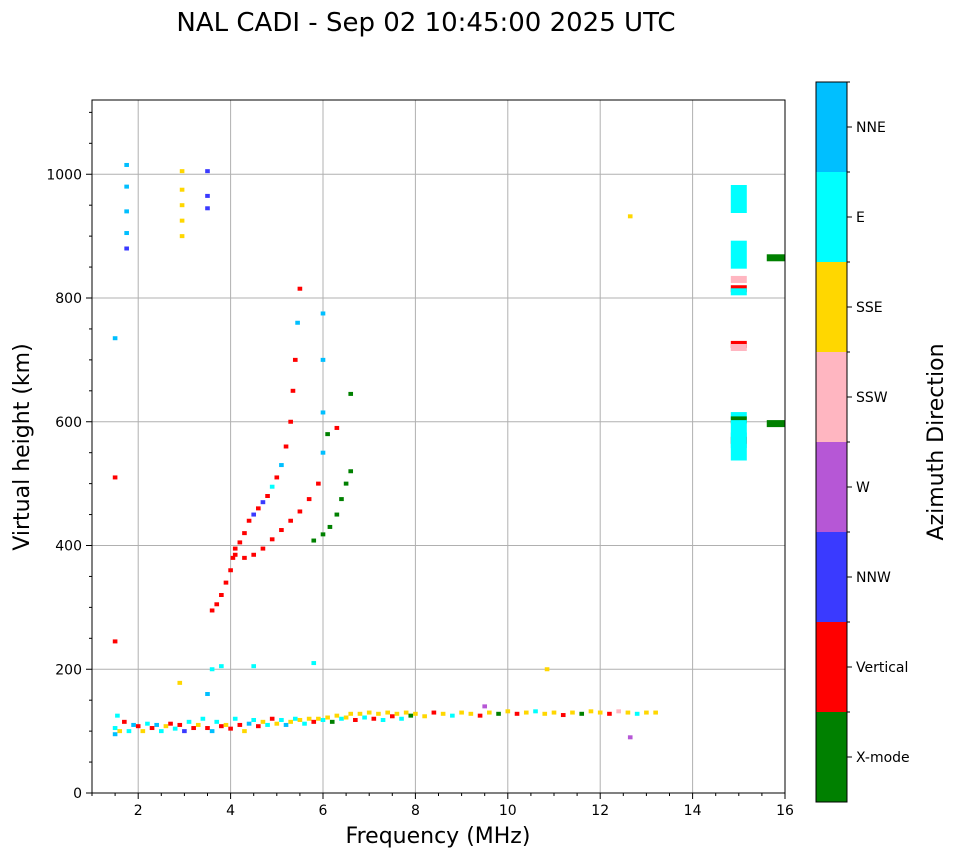 The image size is (958, 857). What do you see at coordinates (869, 308) in the screenshot?
I see `colorbar-tick-label: SSE` at bounding box center [869, 308].